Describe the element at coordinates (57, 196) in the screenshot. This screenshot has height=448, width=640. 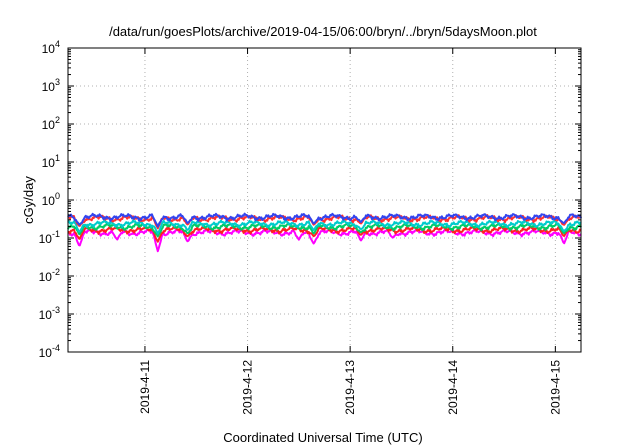
I see `y-tick-exponent: 0` at that location.